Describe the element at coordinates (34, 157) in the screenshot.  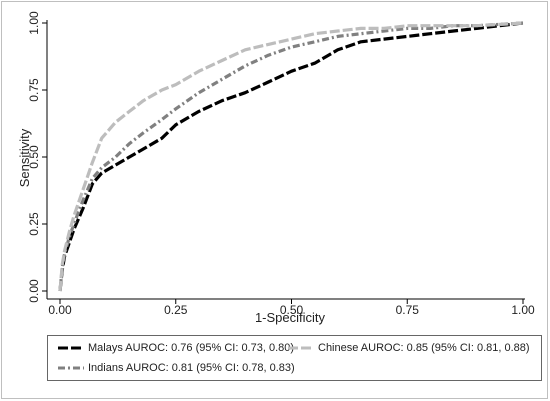
I see `y-tick-label: 0.50` at that location.